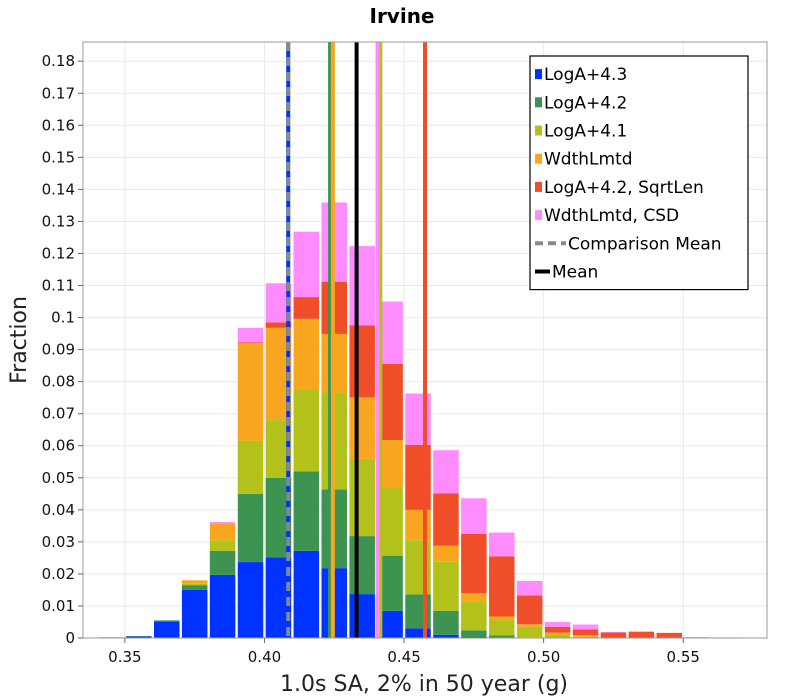 This screenshot has width=800, height=700. Describe the element at coordinates (58, 125) in the screenshot. I see `y-tick-label: 0.16` at that location.